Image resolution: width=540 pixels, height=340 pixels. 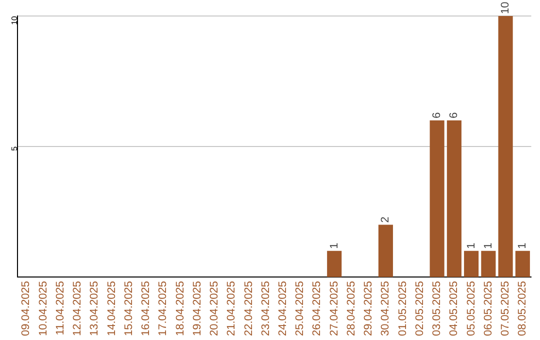 What do you see at coordinates (386, 308) in the screenshot?
I see `x-tick-label: 30.04.2025` at bounding box center [386, 308].